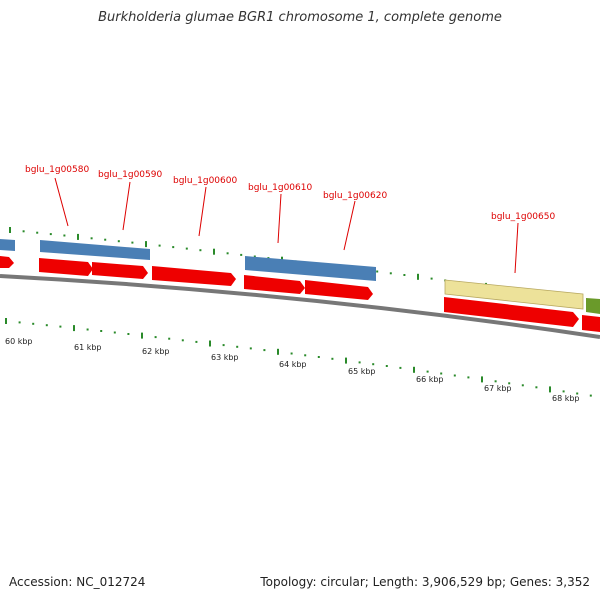  I want to click on gene-label: bglu_1g00650, so click(523, 217).